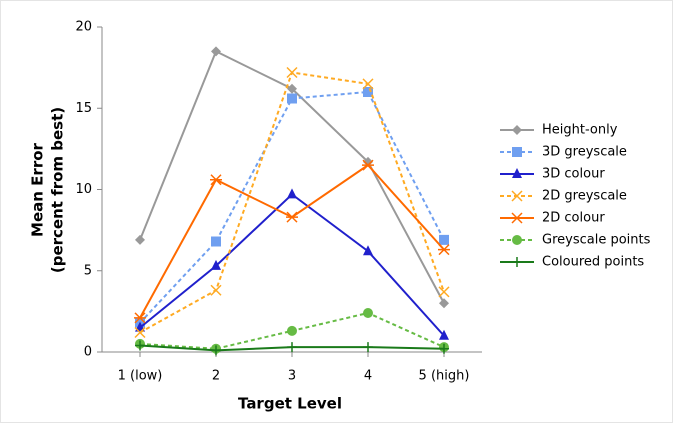  I want to click on legend-label: Greyscale points, so click(596, 240).